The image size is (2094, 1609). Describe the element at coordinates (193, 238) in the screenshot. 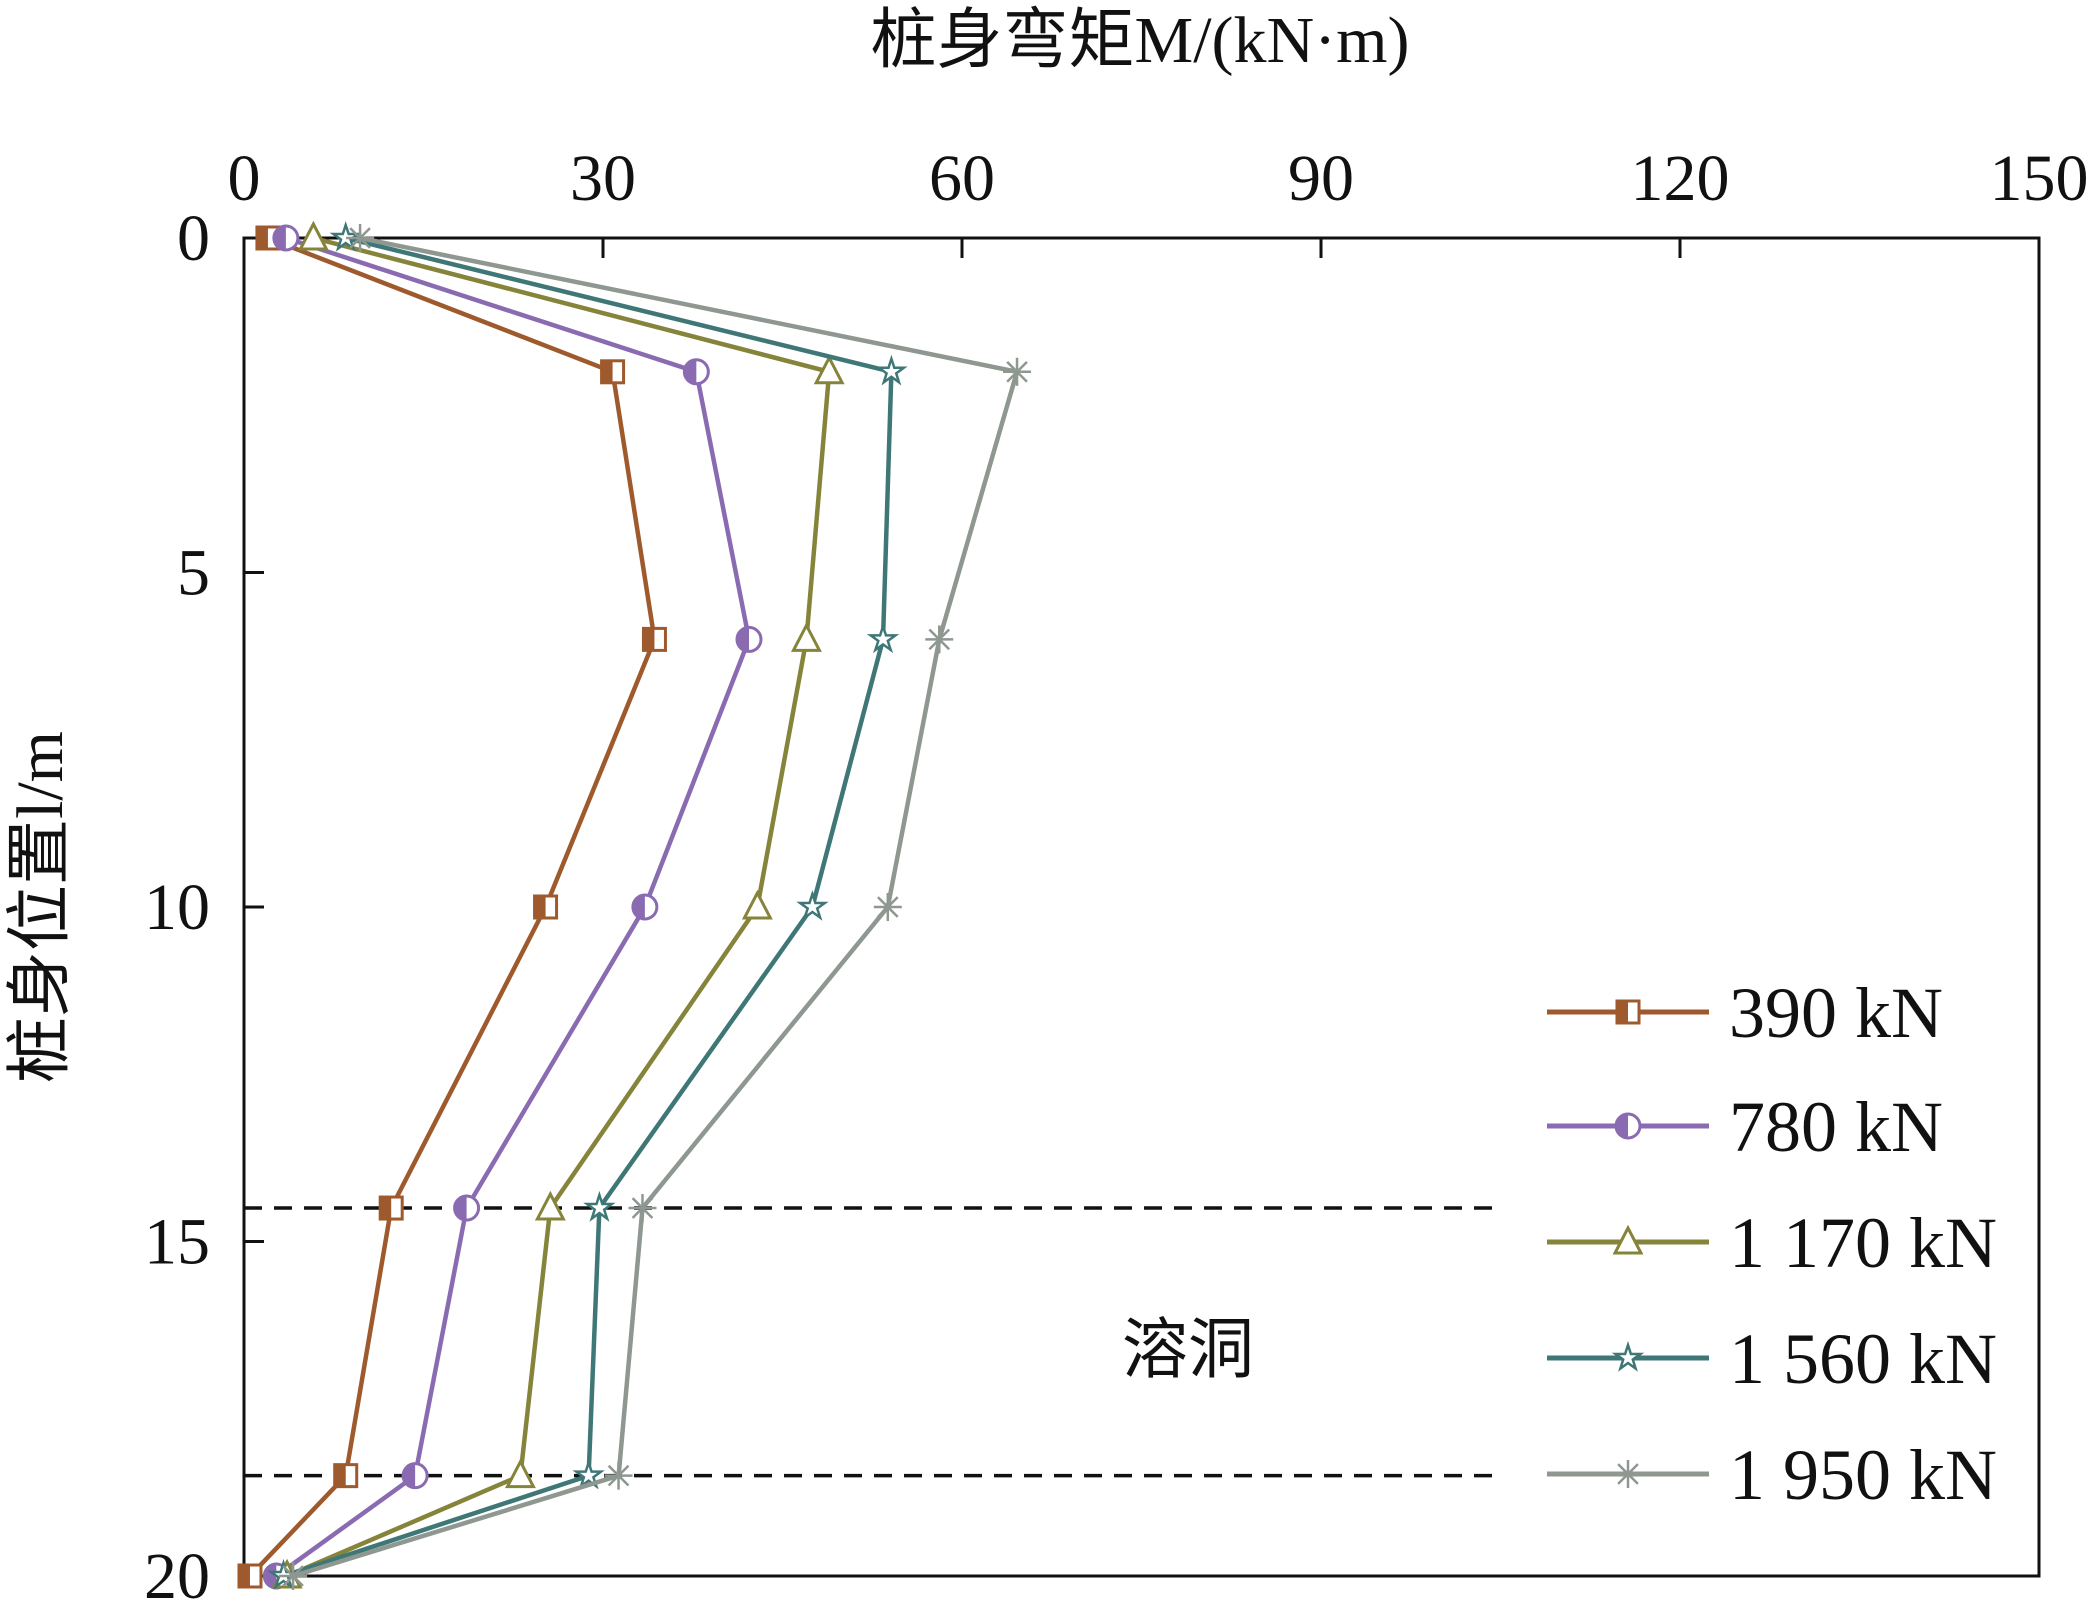

I see `y-tick-label: 0` at that location.